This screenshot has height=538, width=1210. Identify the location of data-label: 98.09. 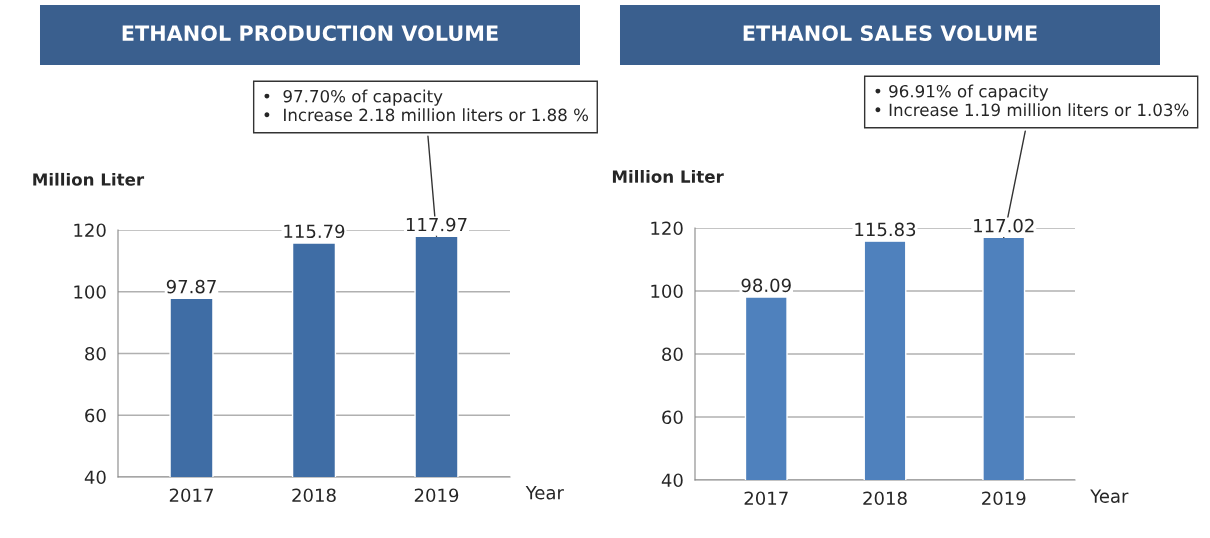
(766, 285).